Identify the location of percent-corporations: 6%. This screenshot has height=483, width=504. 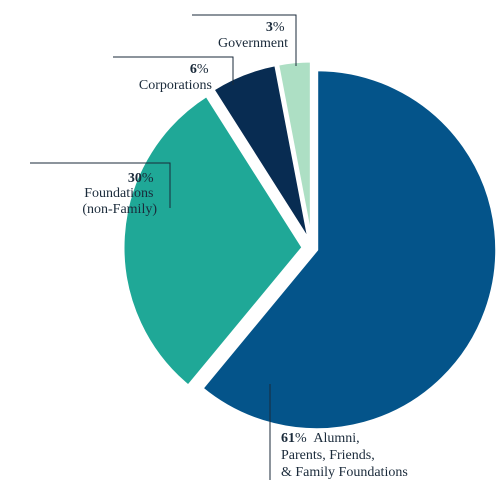
(201, 69).